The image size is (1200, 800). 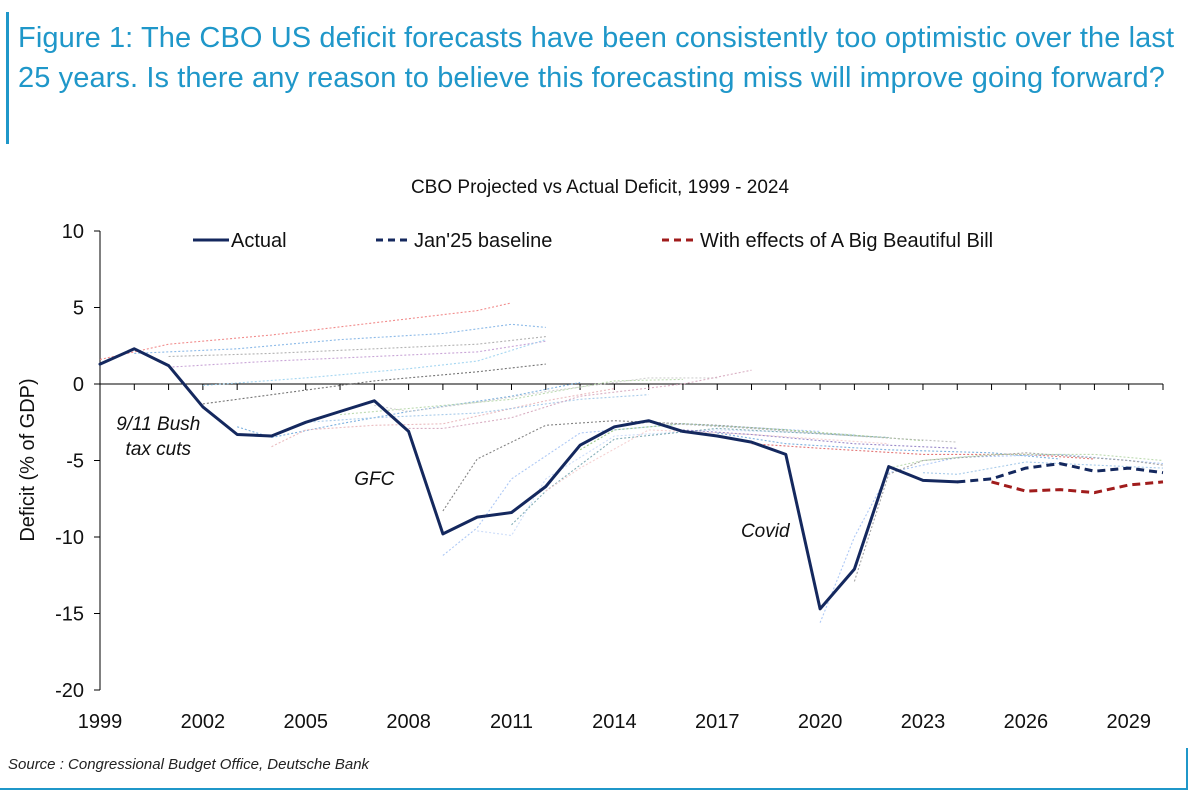 What do you see at coordinates (820, 722) in the screenshot?
I see `x-tick-label: 2020` at bounding box center [820, 722].